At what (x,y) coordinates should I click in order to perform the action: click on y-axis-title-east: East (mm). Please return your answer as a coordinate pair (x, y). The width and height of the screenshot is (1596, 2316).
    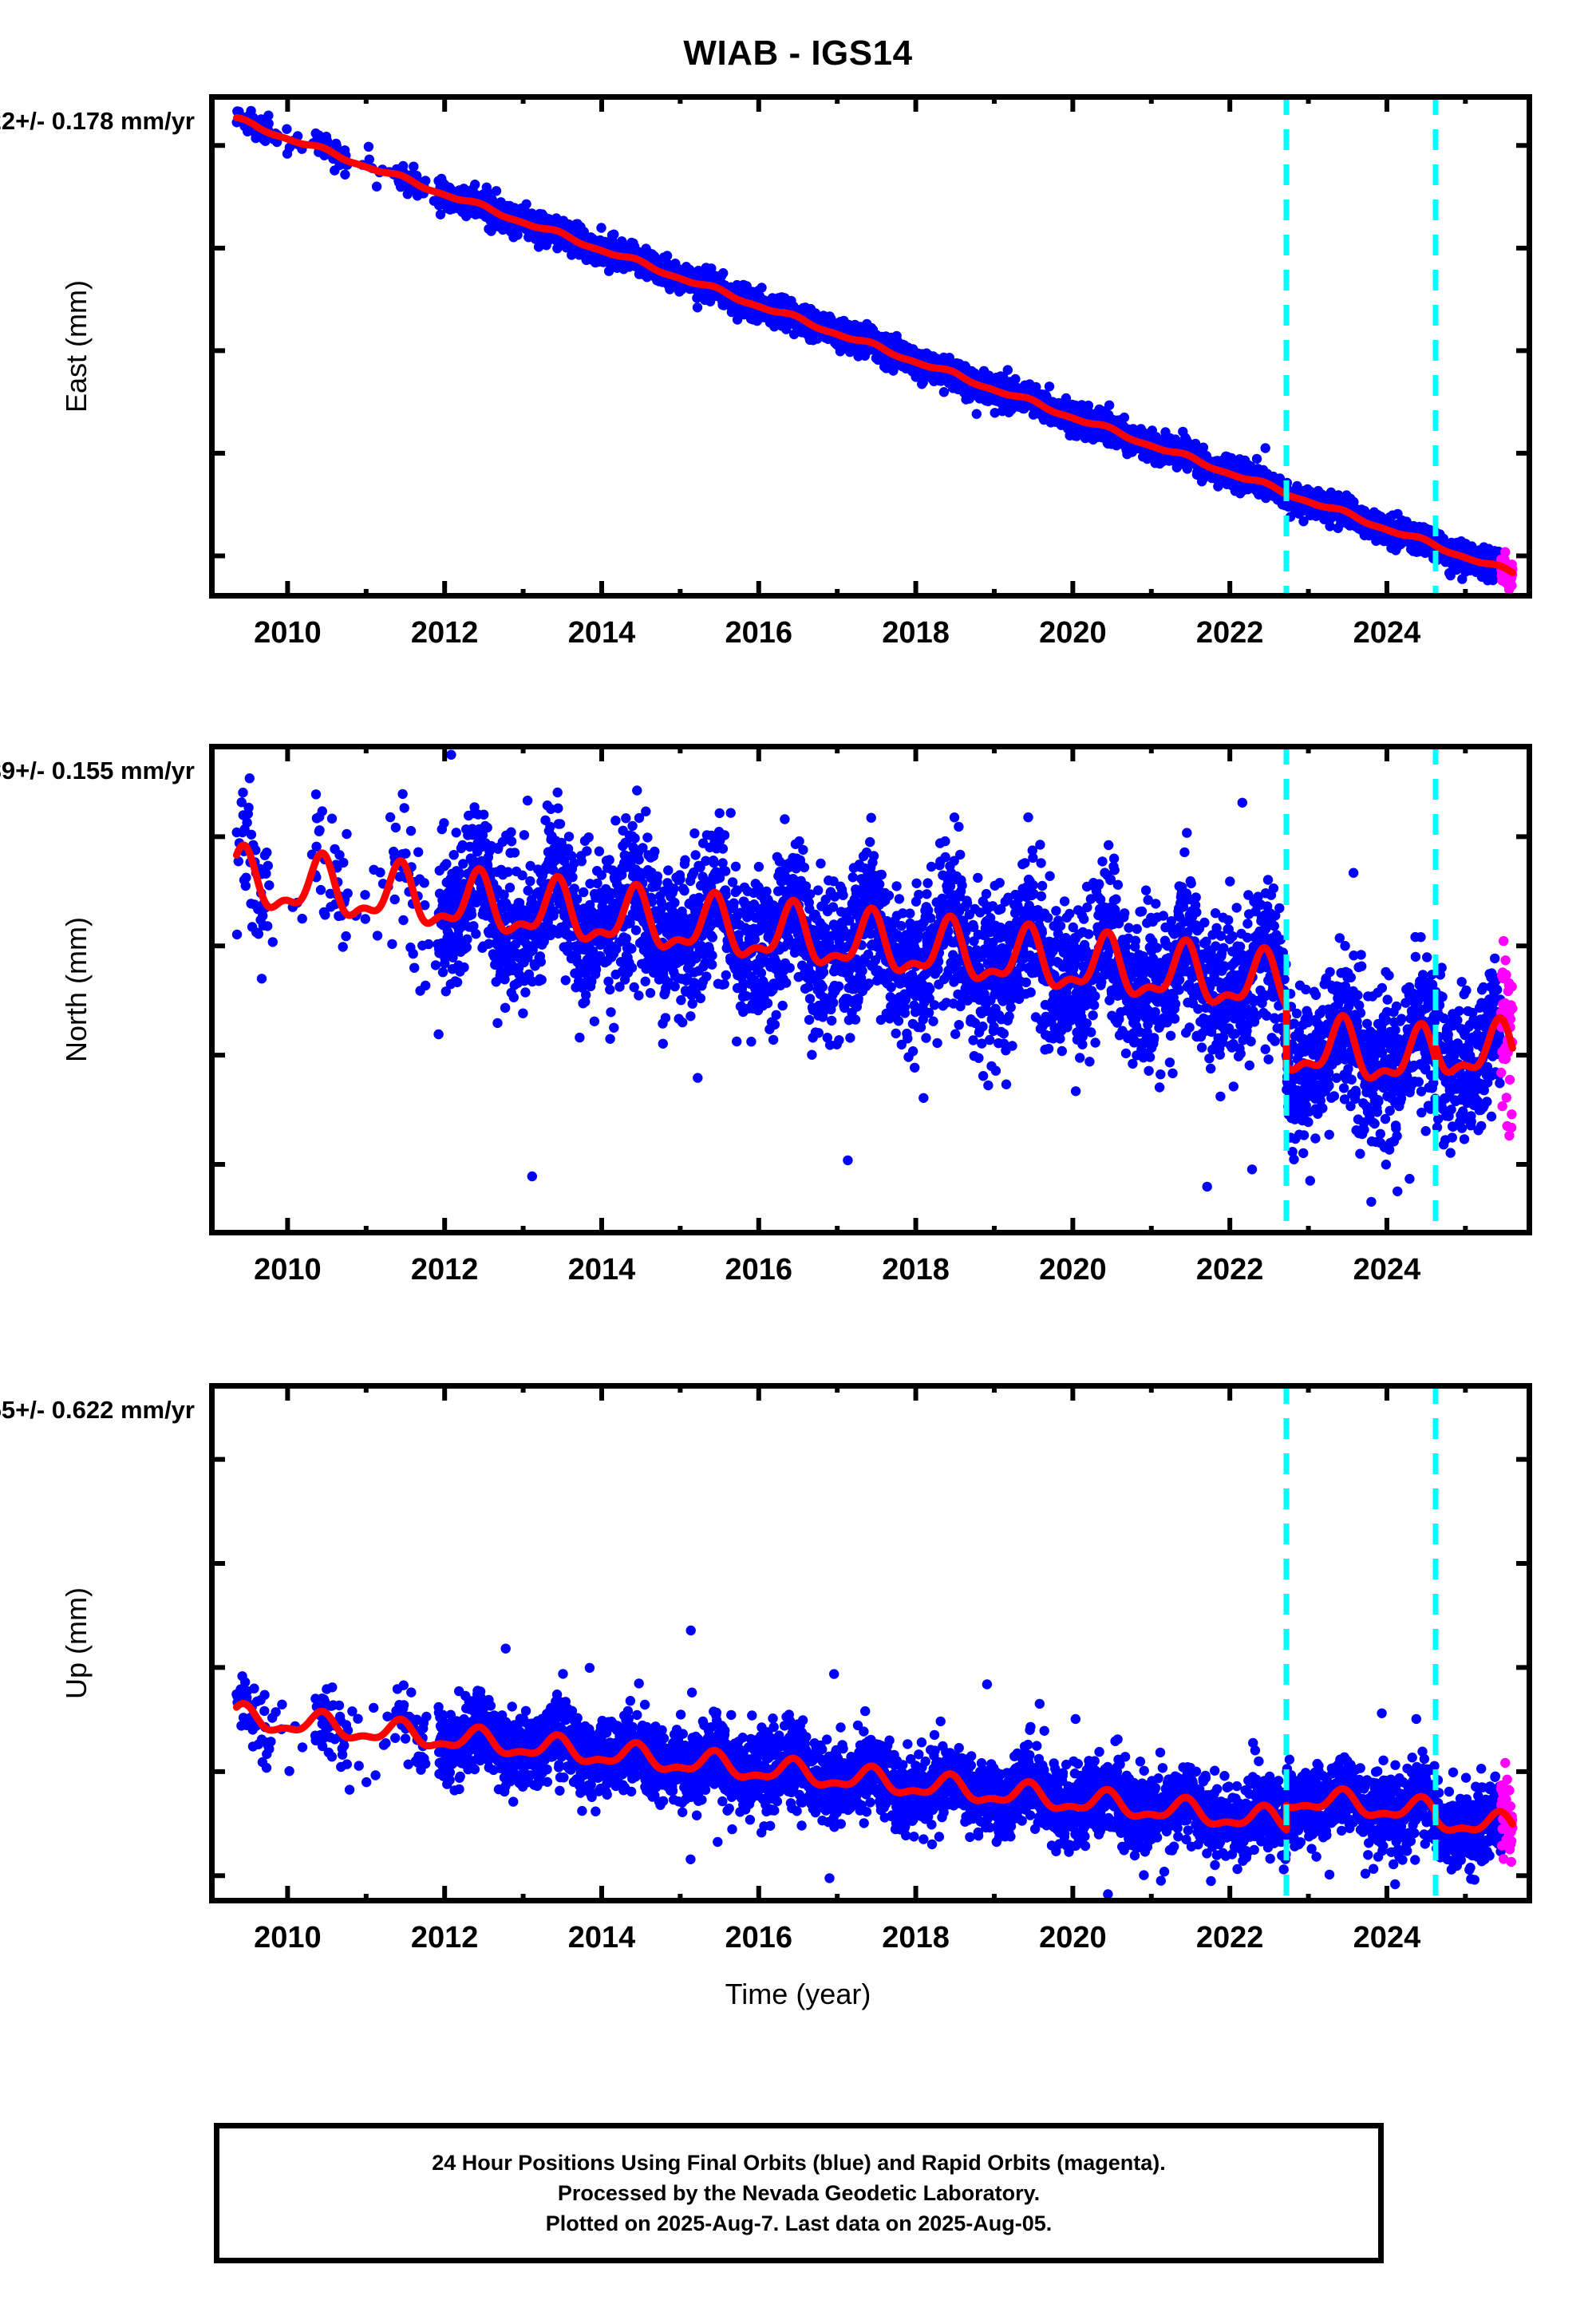
    Looking at the image, I should click on (76, 346).